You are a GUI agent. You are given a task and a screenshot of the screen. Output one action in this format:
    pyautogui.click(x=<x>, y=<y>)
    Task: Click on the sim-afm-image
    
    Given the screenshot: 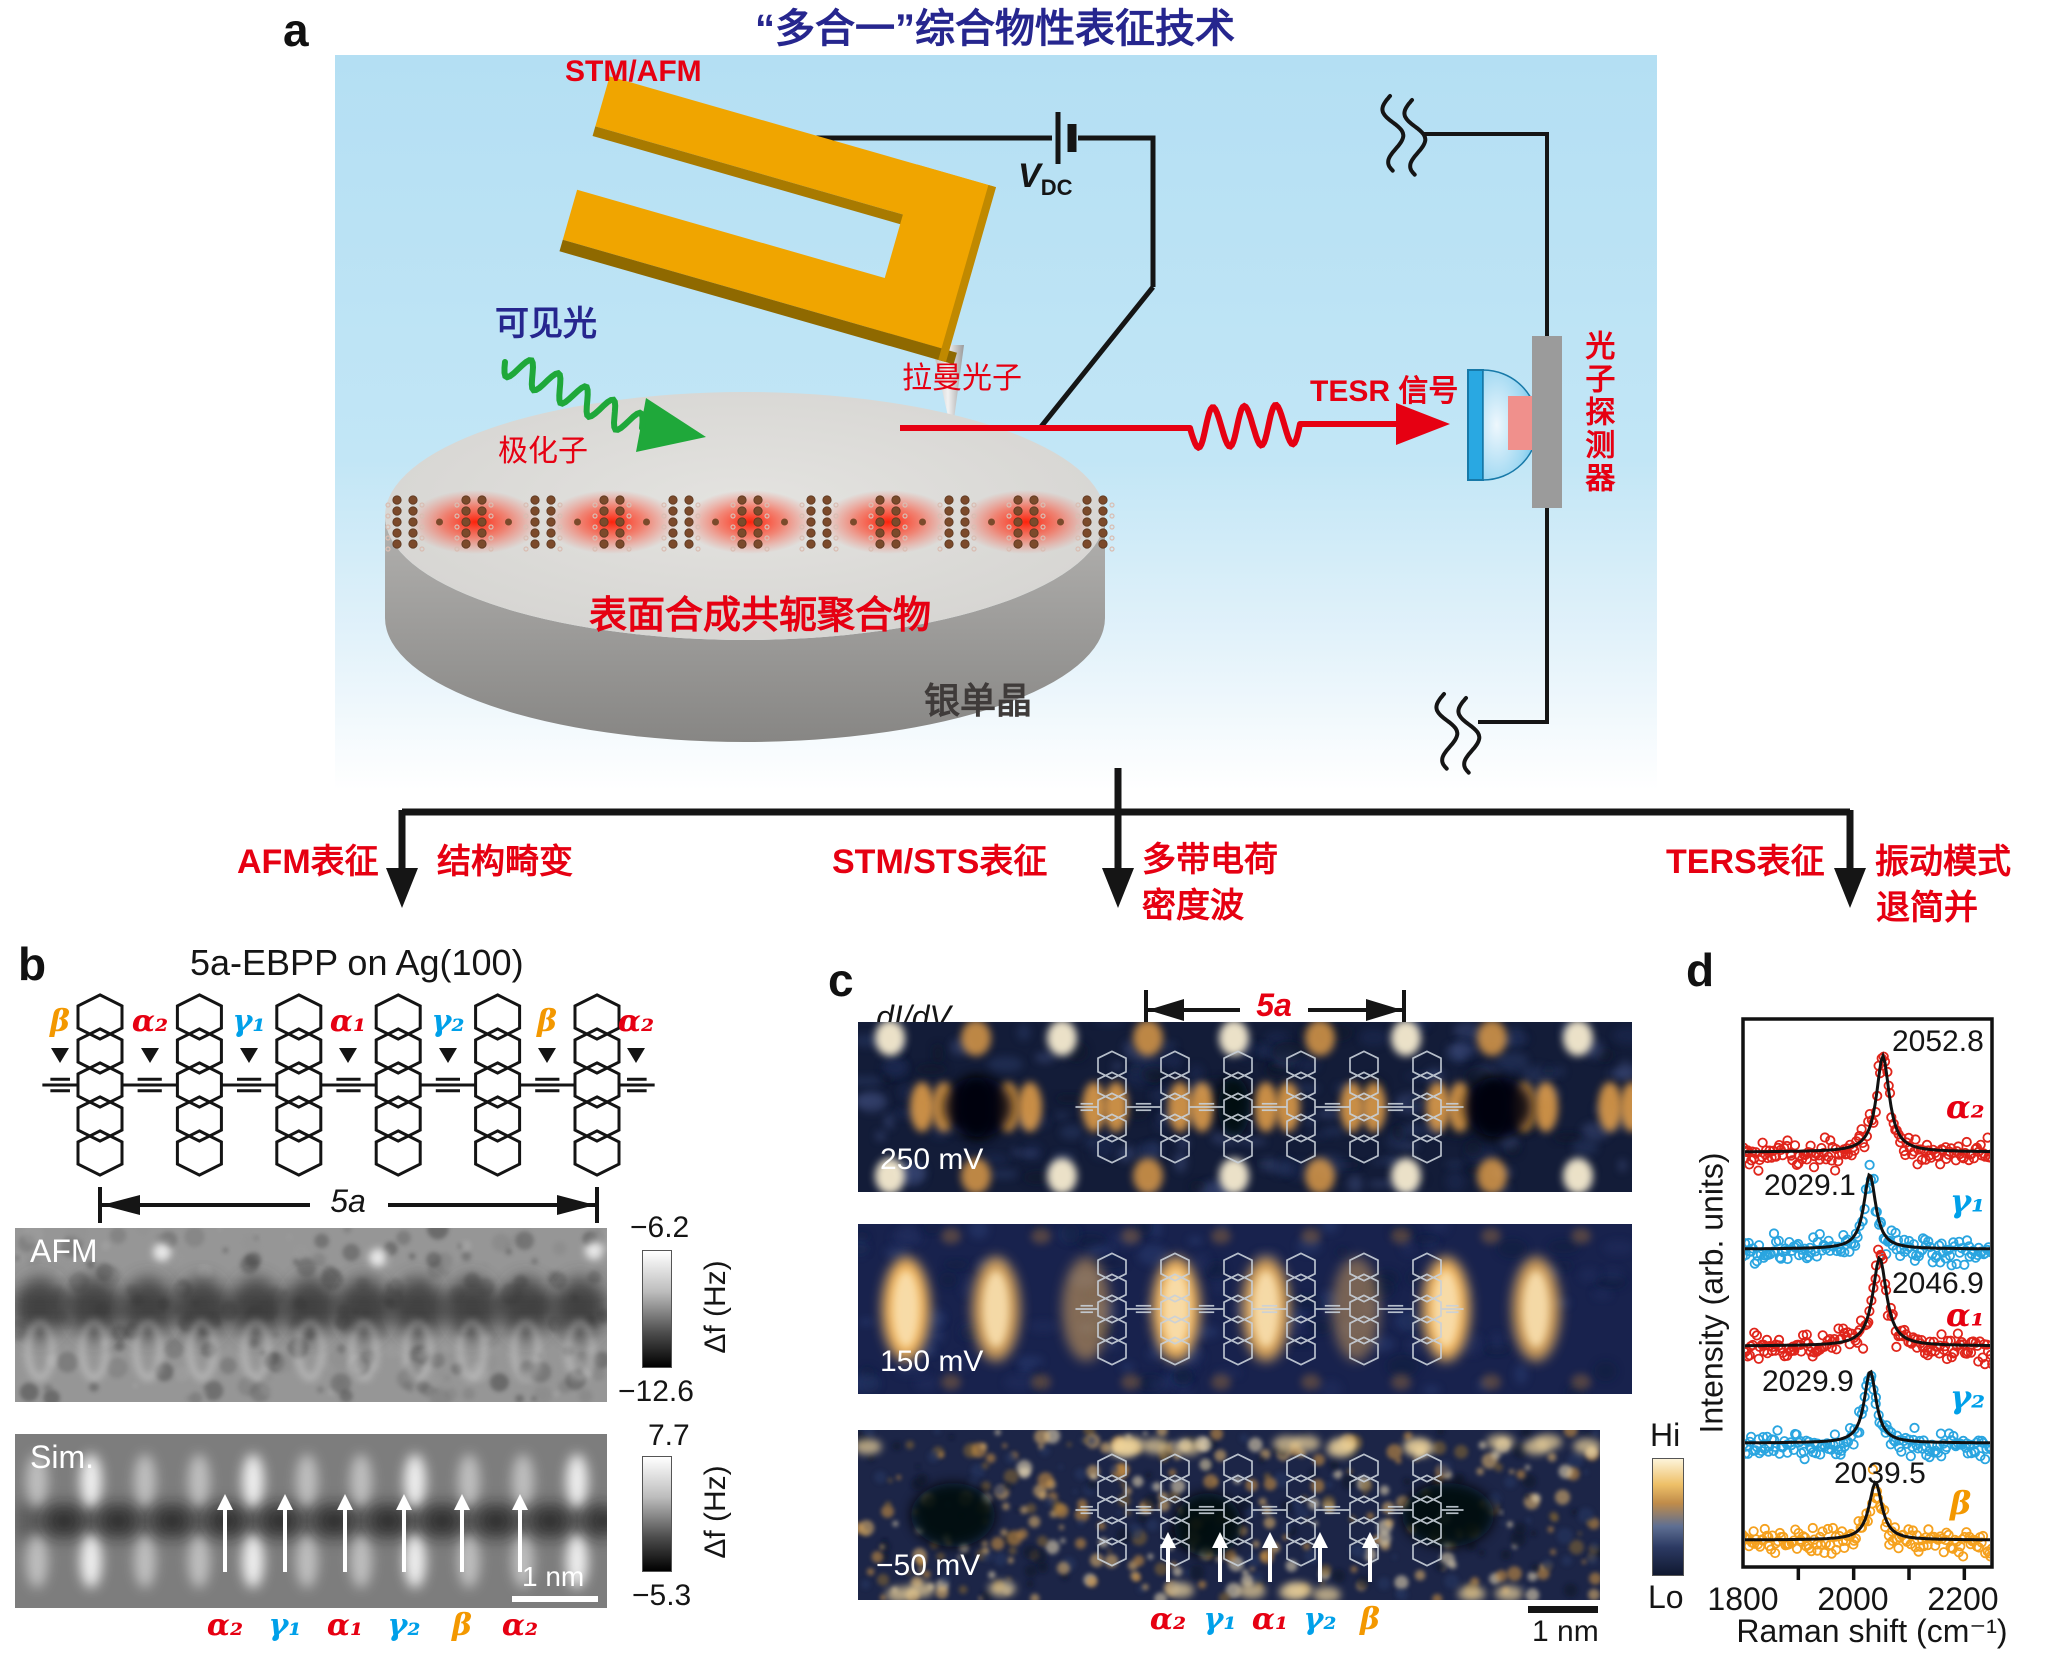 What is the action you would take?
    pyautogui.click(x=311, y=1521)
    